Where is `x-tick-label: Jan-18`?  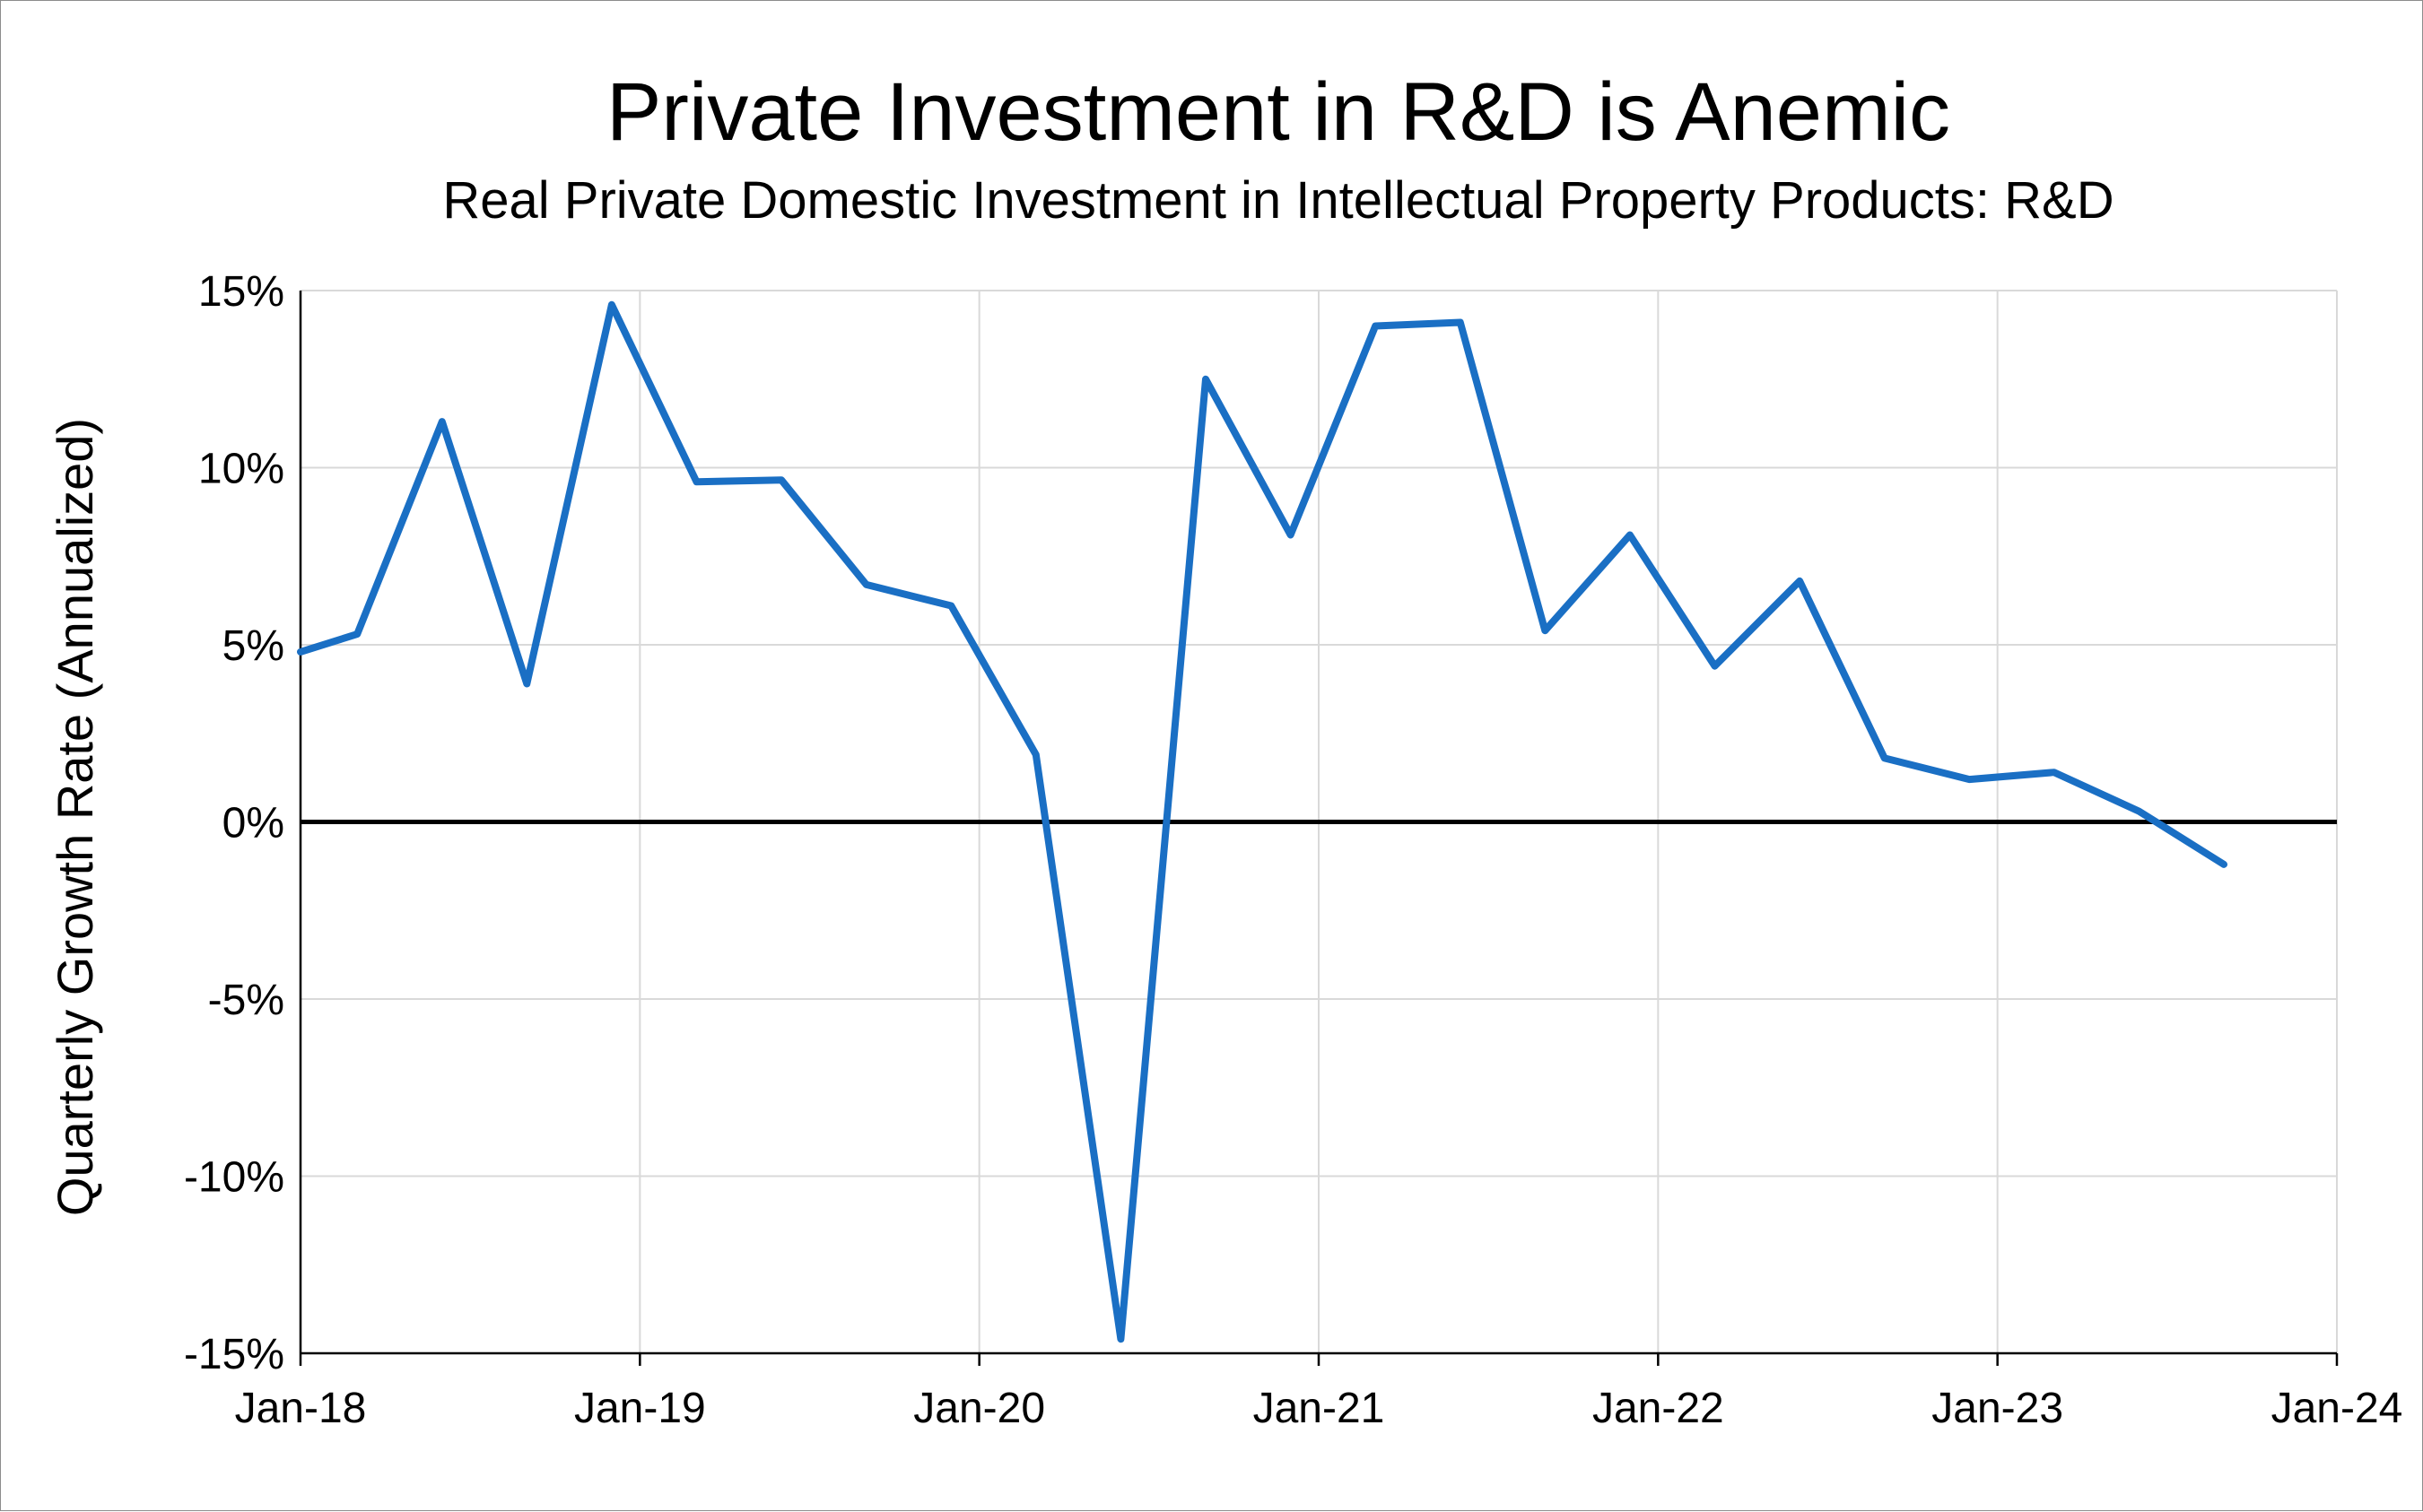
x-tick-label: Jan-18 is located at coordinates (301, 1408).